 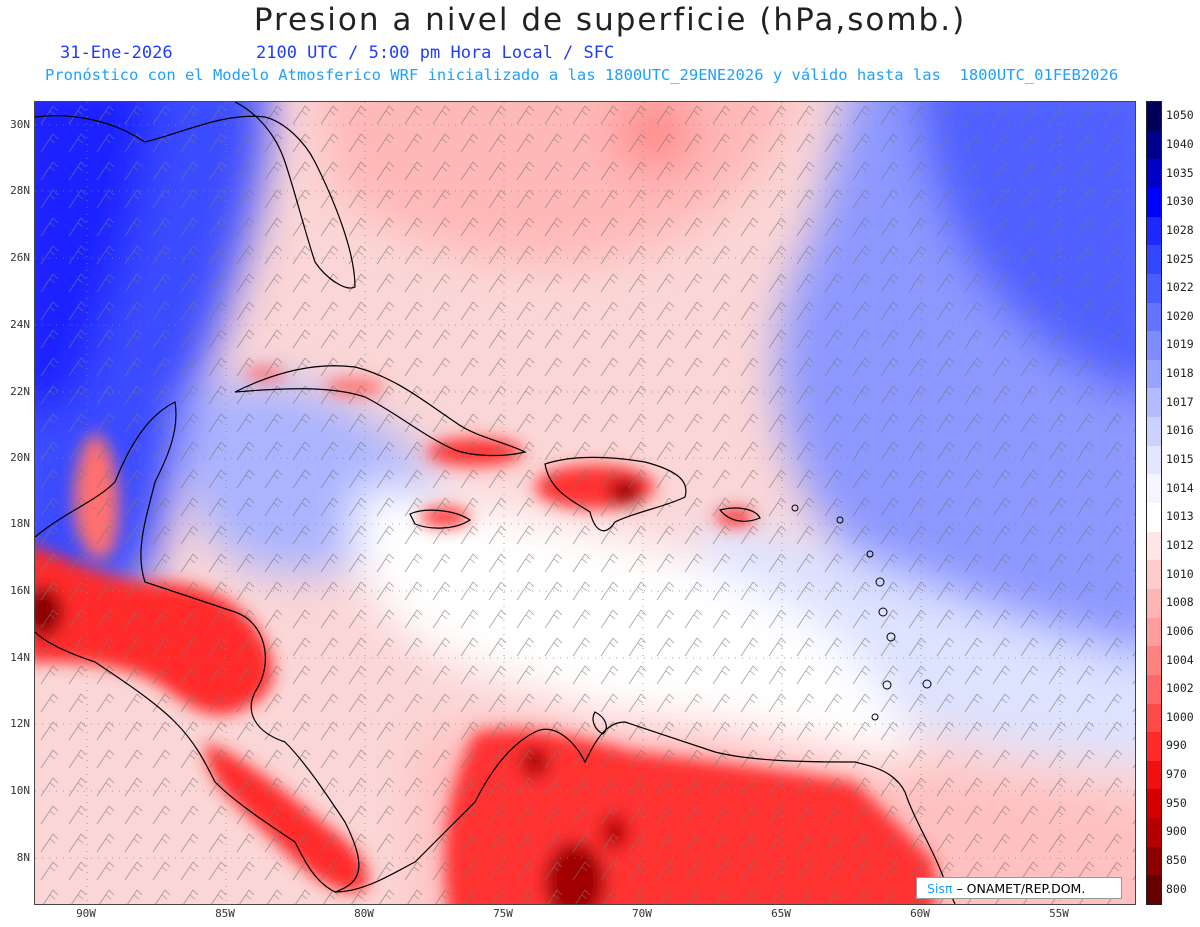 I want to click on colorbar-label-1035: 1035, so click(x=1180, y=172).